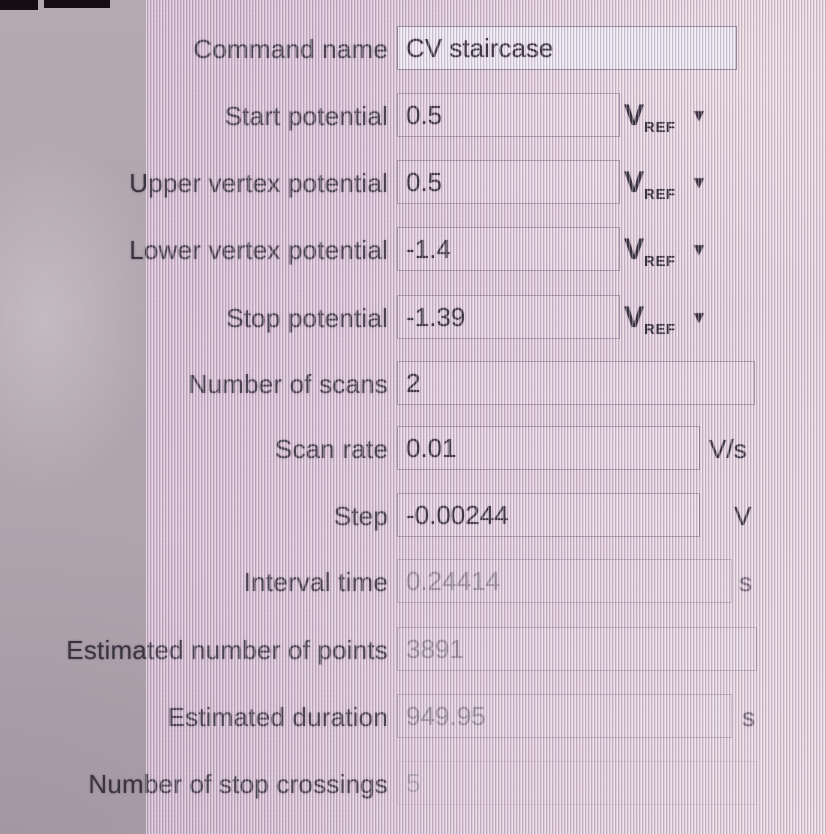 This screenshot has height=834, width=826. I want to click on start-potential-label: Start potential, so click(306, 116).